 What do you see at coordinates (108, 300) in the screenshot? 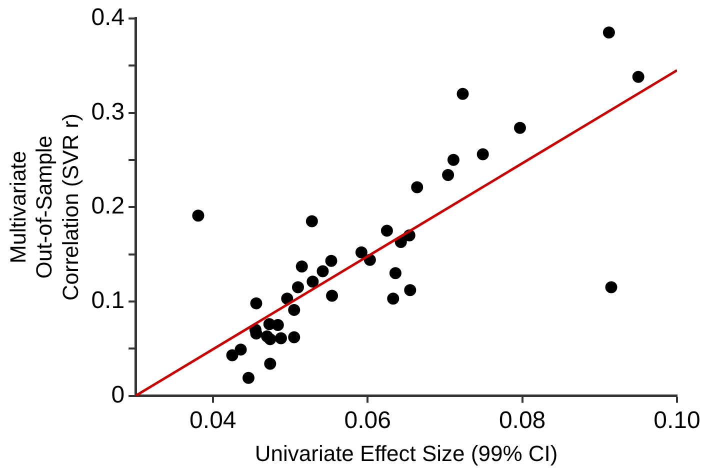
I see `y-tick-label: 0.1` at bounding box center [108, 300].